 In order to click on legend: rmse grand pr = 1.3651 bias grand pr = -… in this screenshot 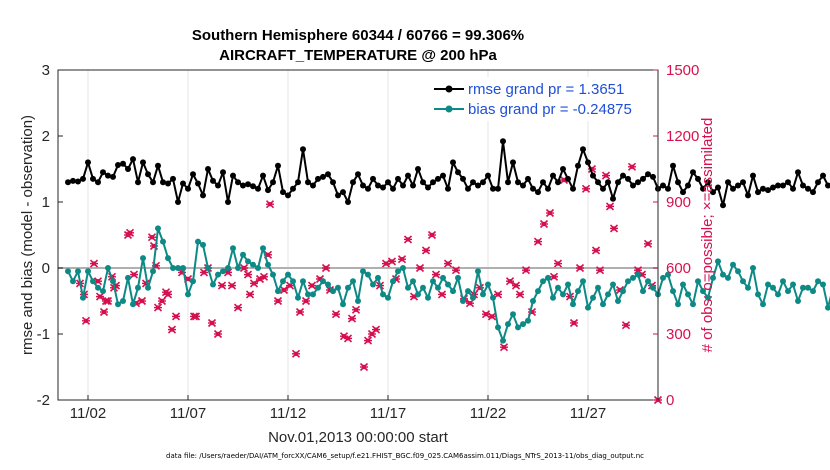, I will do `click(541, 99)`.